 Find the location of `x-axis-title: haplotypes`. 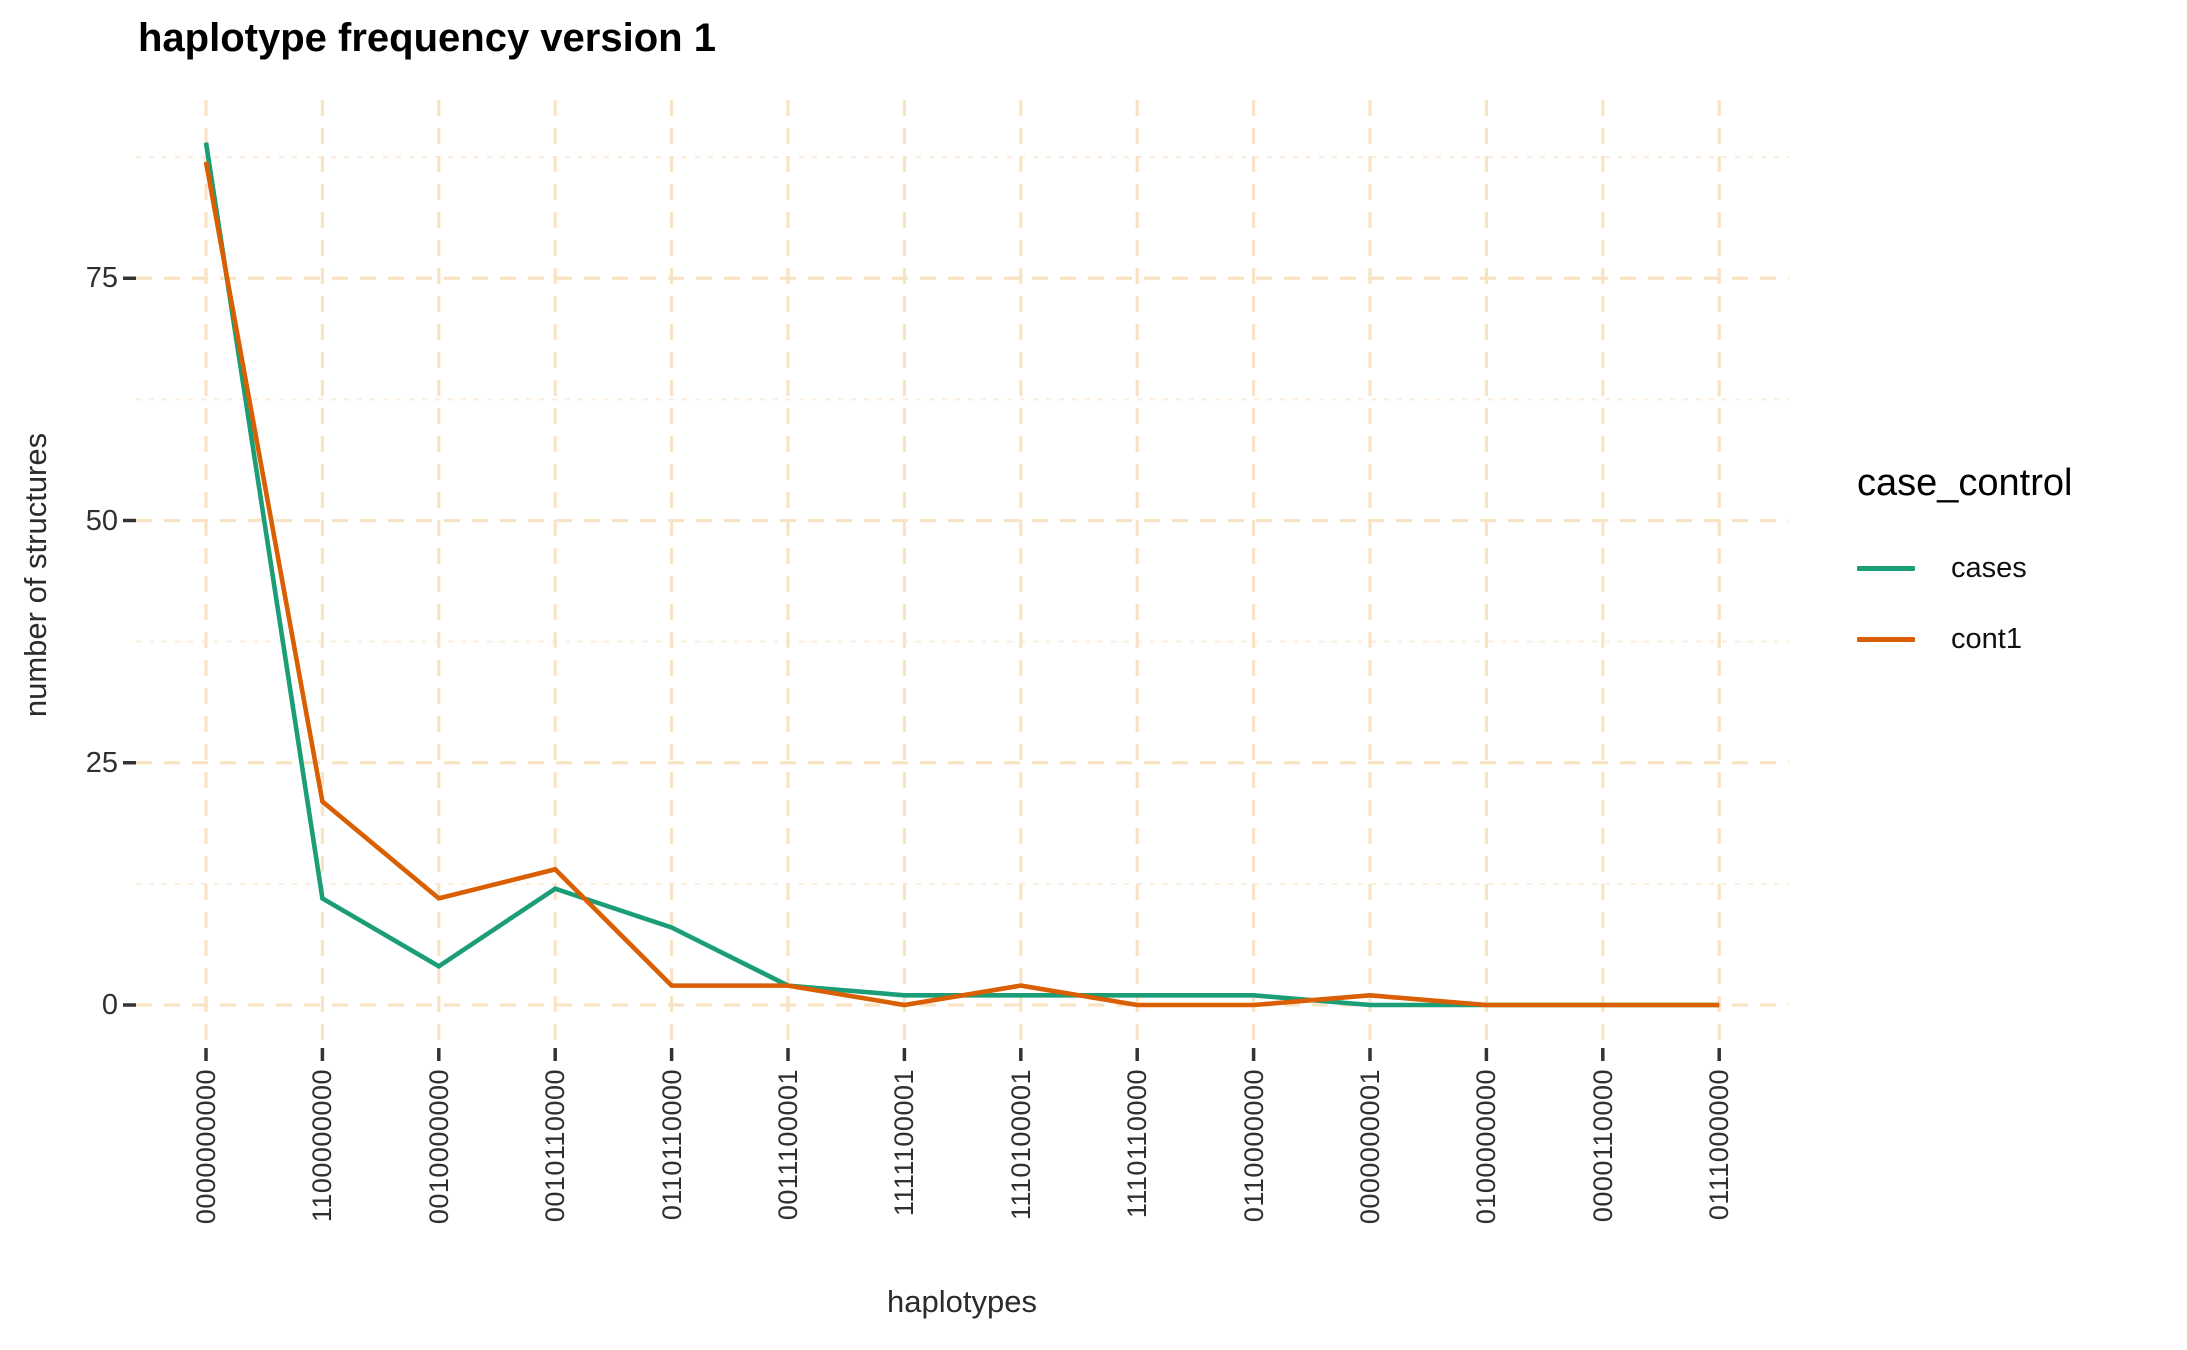

x-axis-title: haplotypes is located at coordinates (962, 1301).